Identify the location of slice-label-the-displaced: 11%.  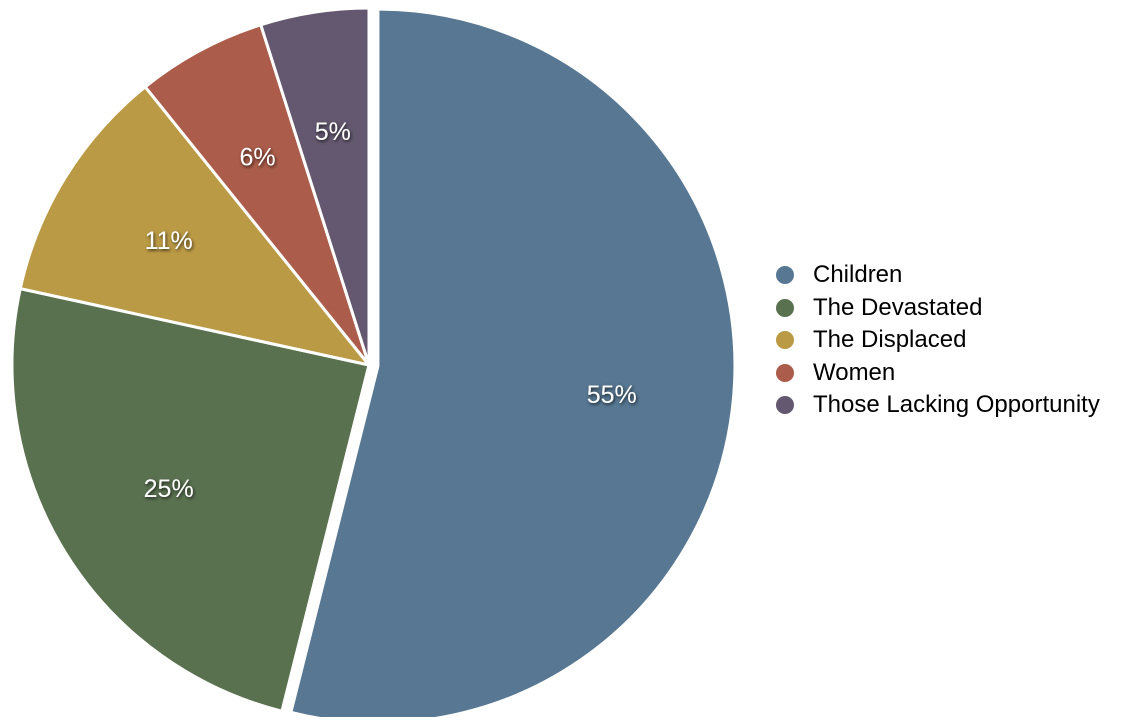
(169, 241).